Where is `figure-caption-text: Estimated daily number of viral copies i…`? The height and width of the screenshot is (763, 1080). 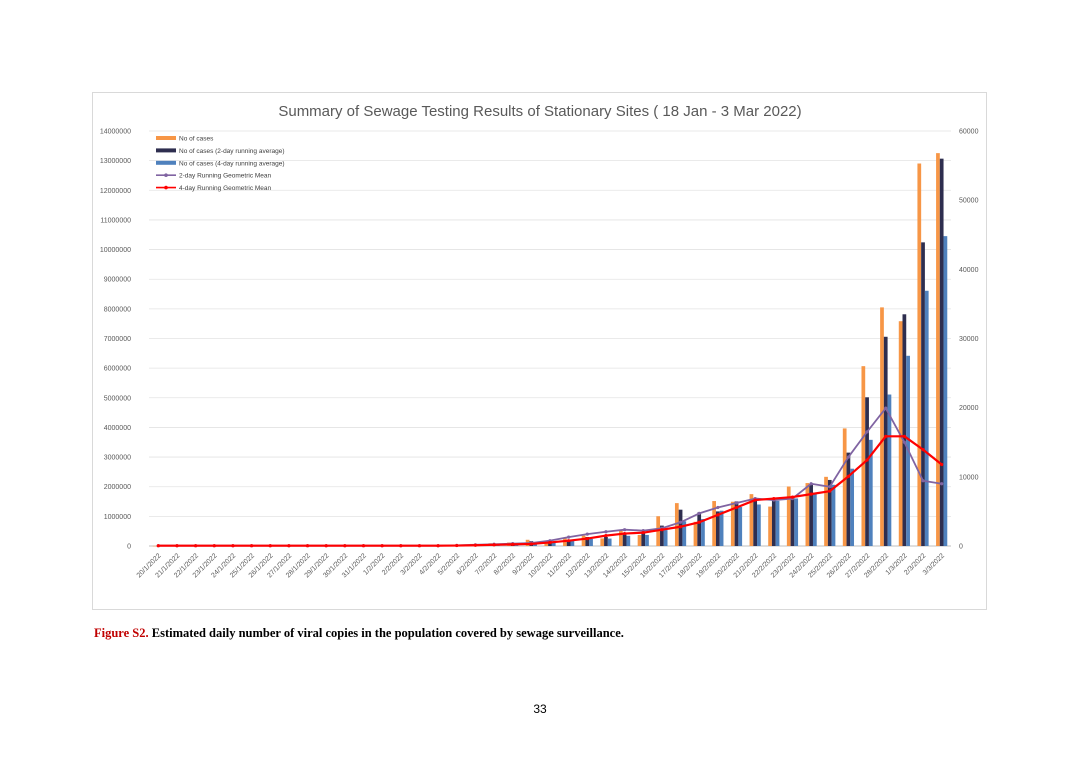
figure-caption-text: Estimated daily number of viral copies i… is located at coordinates (386, 633).